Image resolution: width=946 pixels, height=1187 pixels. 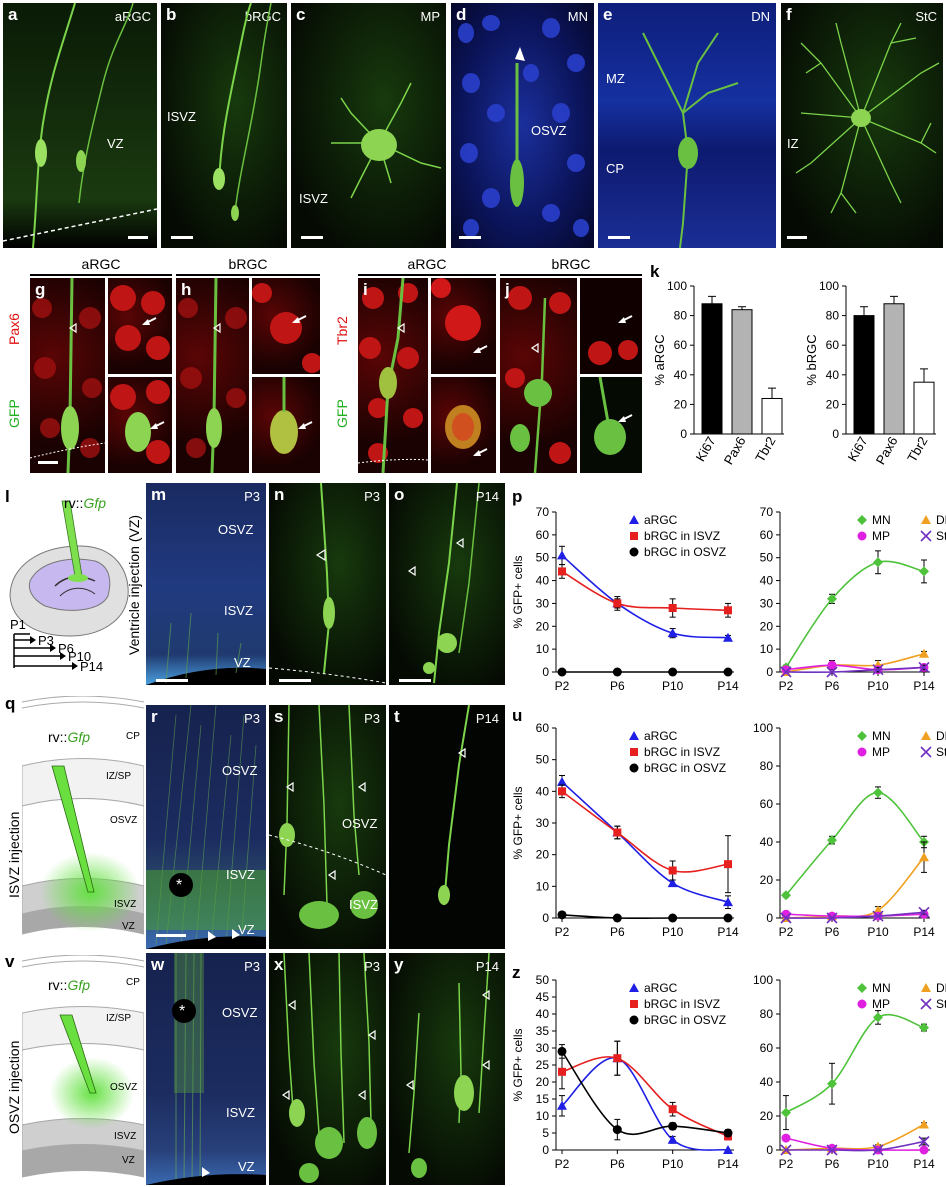 I want to click on panel-e: e DN MZ CP, so click(x=687, y=125).